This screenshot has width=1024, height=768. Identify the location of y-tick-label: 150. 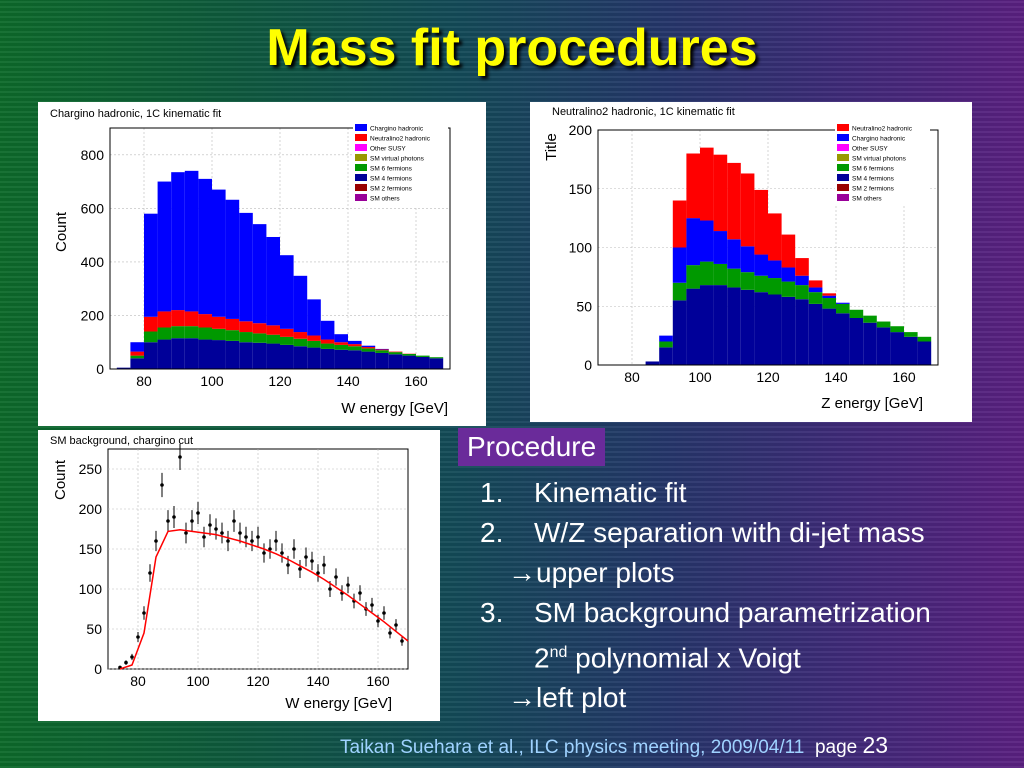
(581, 189).